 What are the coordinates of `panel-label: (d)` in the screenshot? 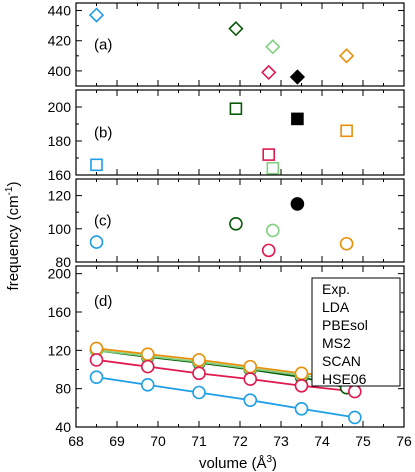 It's located at (103, 301).